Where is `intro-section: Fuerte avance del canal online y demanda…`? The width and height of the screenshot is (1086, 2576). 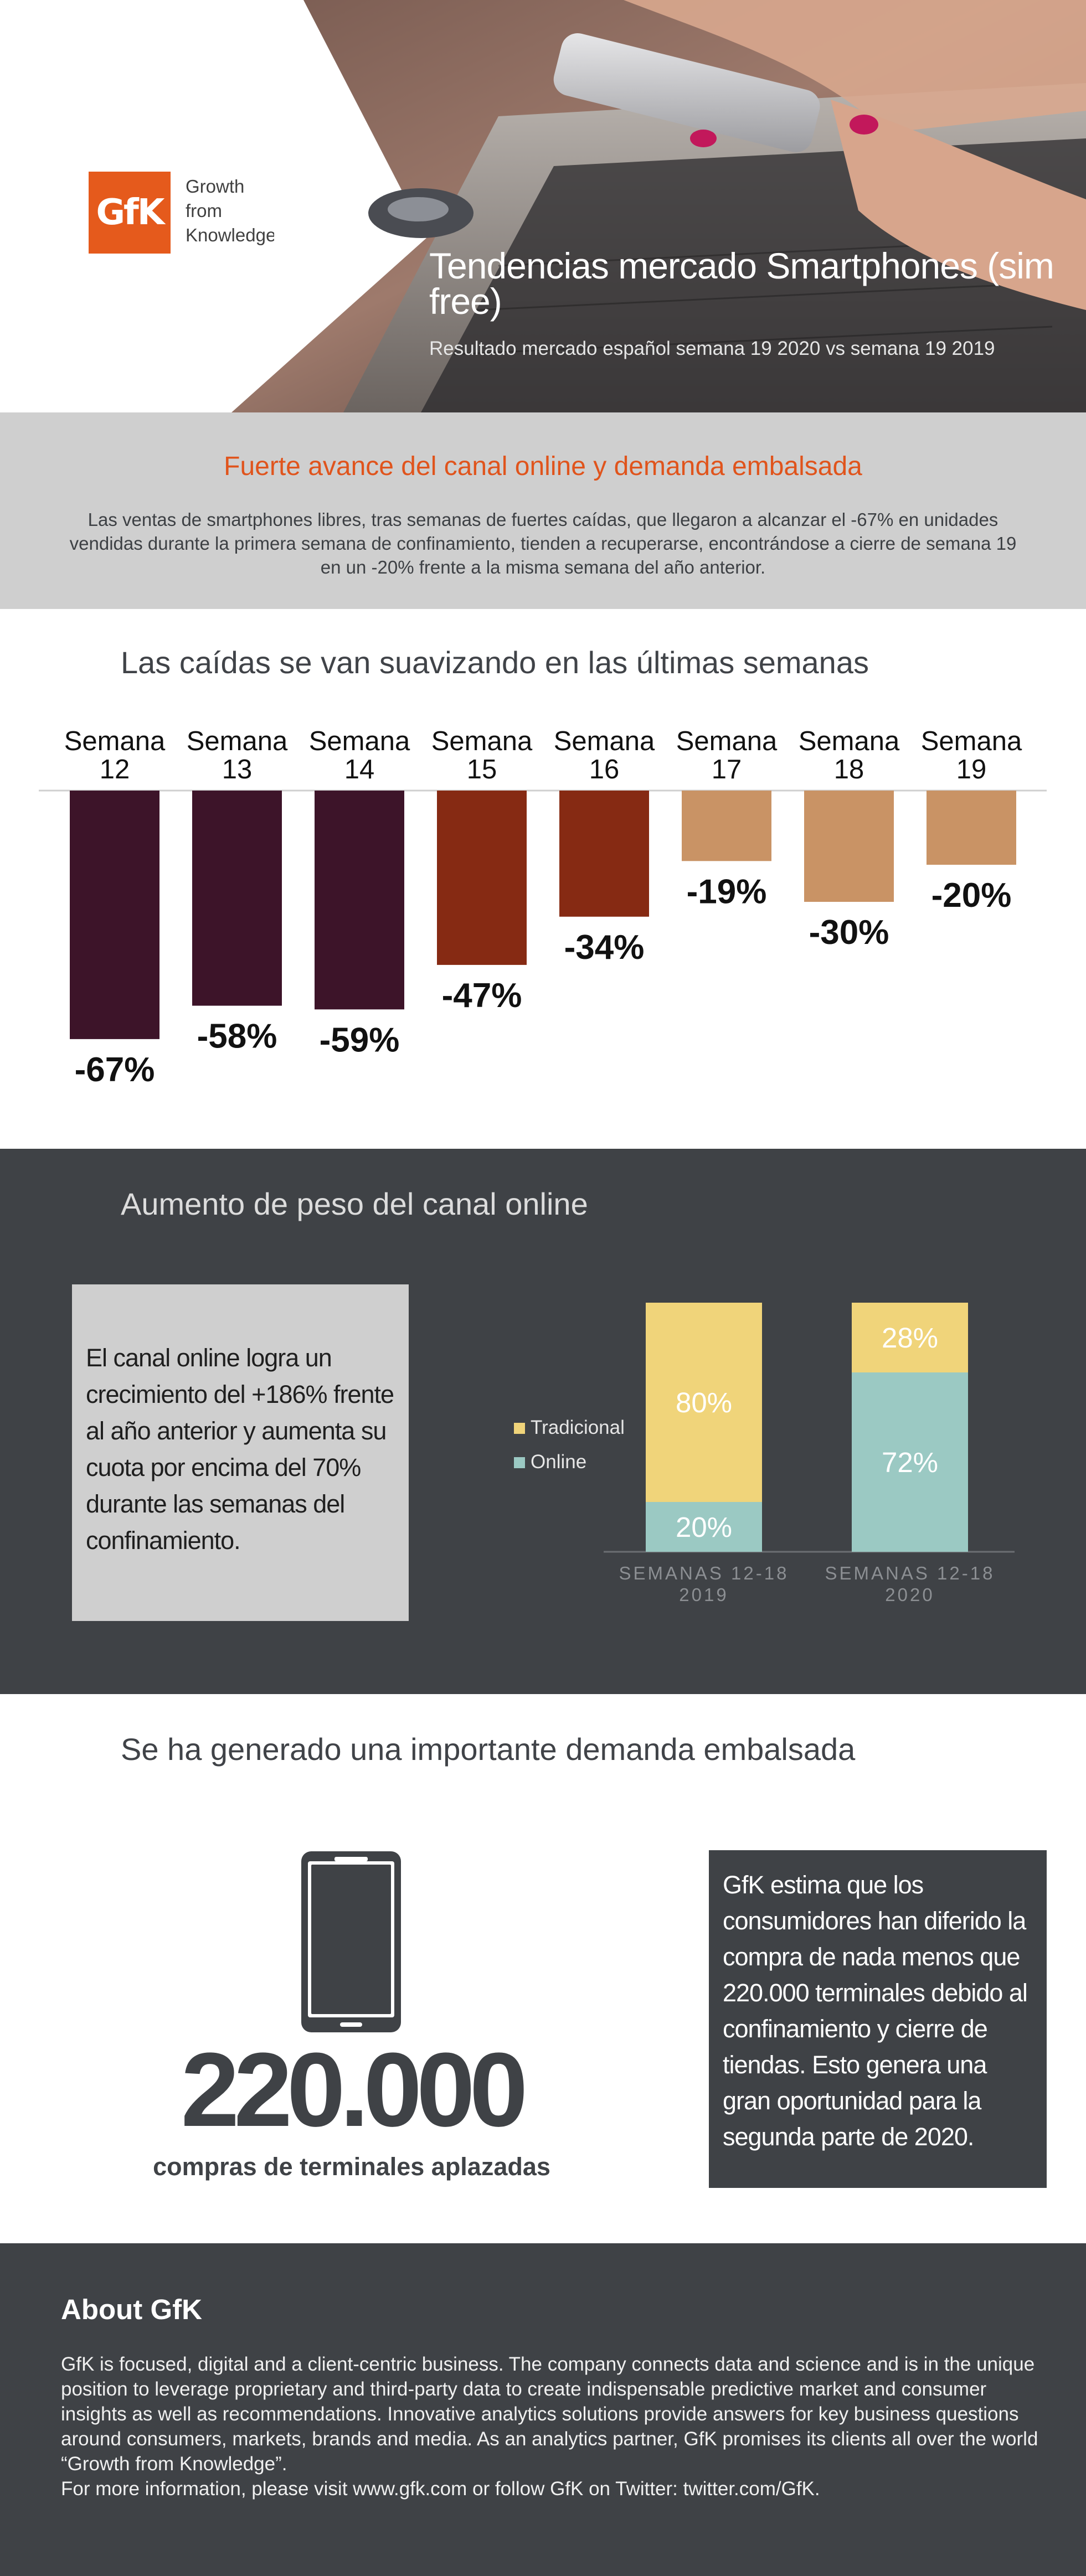
intro-section: Fuerte avance del canal online y demanda… is located at coordinates (543, 511).